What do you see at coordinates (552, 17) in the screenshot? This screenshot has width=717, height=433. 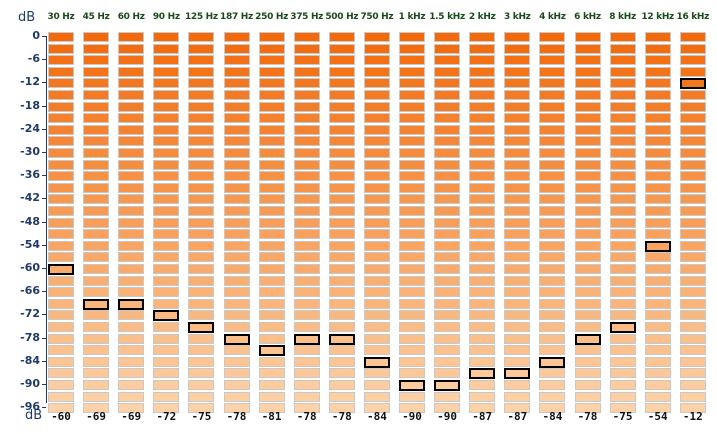 I see `band-frequency-label: 4 kHz` at bounding box center [552, 17].